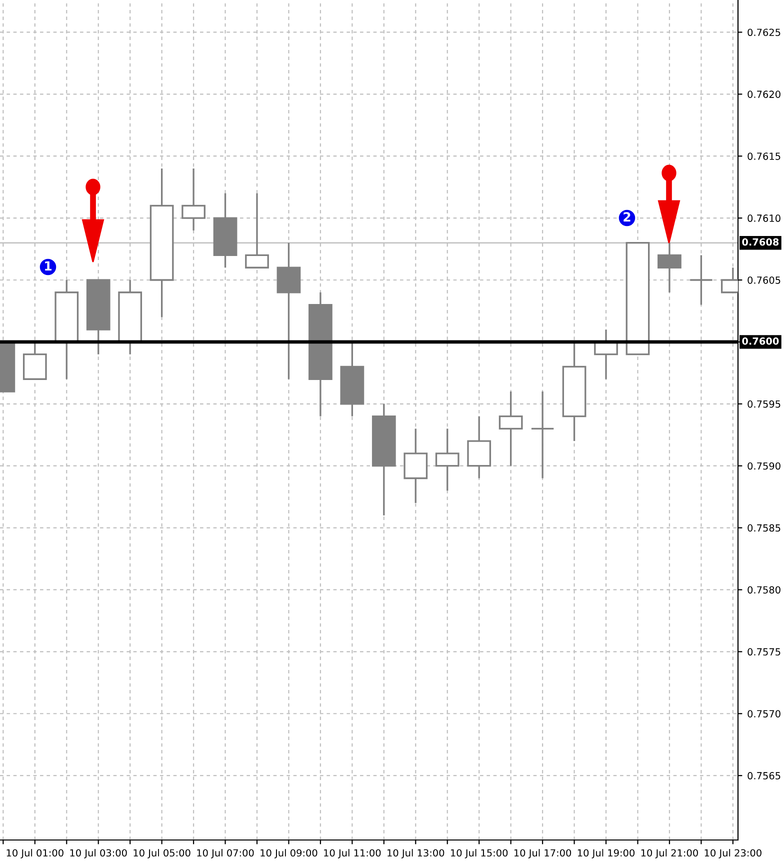 Image resolution: width=784 pixels, height=863 pixels. I want to click on y-tick-label: 0.7565, so click(764, 776).